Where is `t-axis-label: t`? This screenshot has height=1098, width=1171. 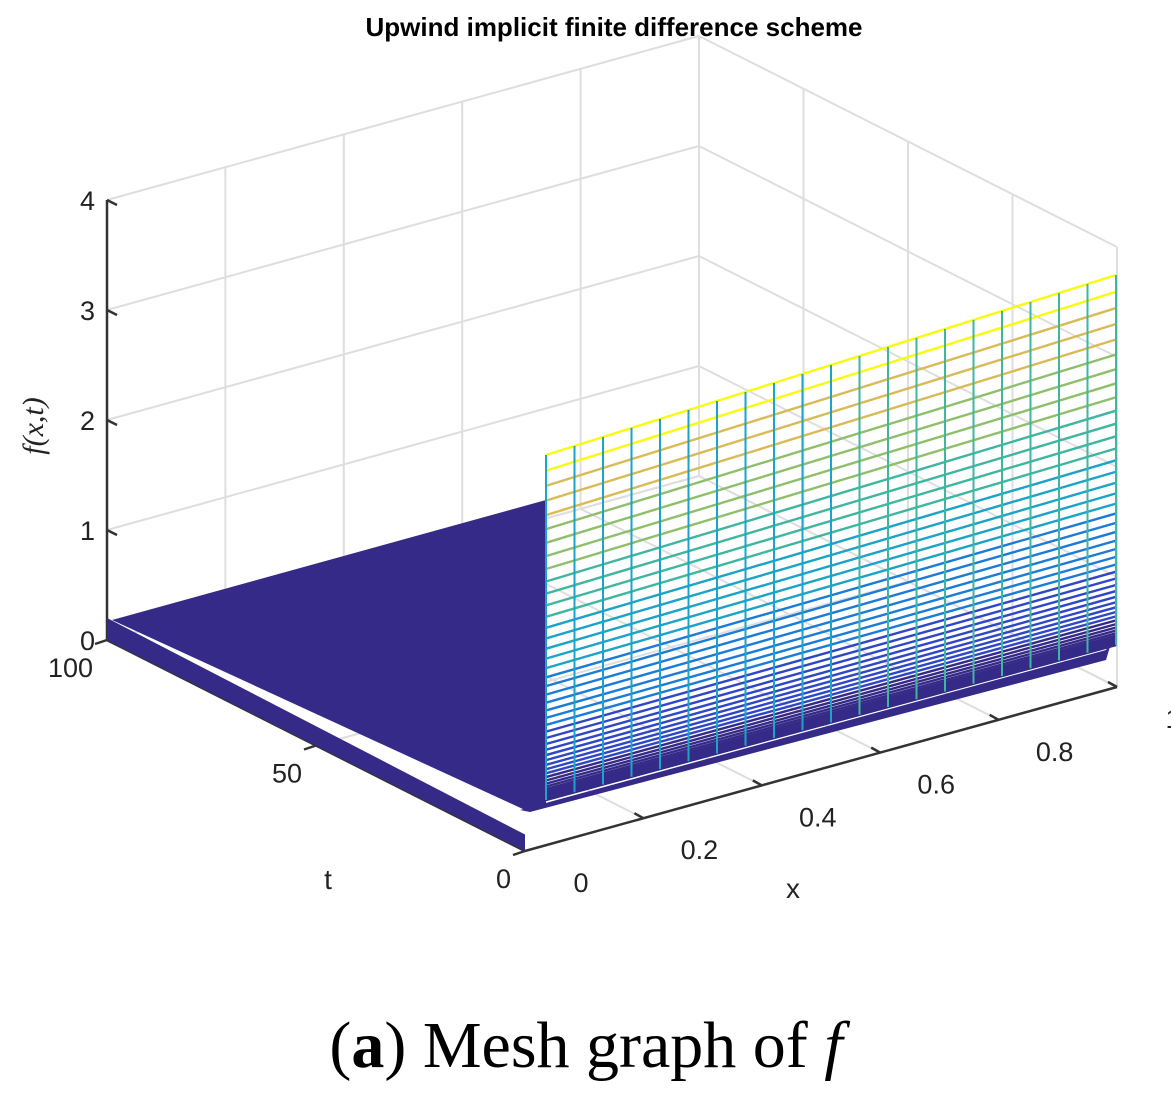
t-axis-label: t is located at coordinates (328, 879).